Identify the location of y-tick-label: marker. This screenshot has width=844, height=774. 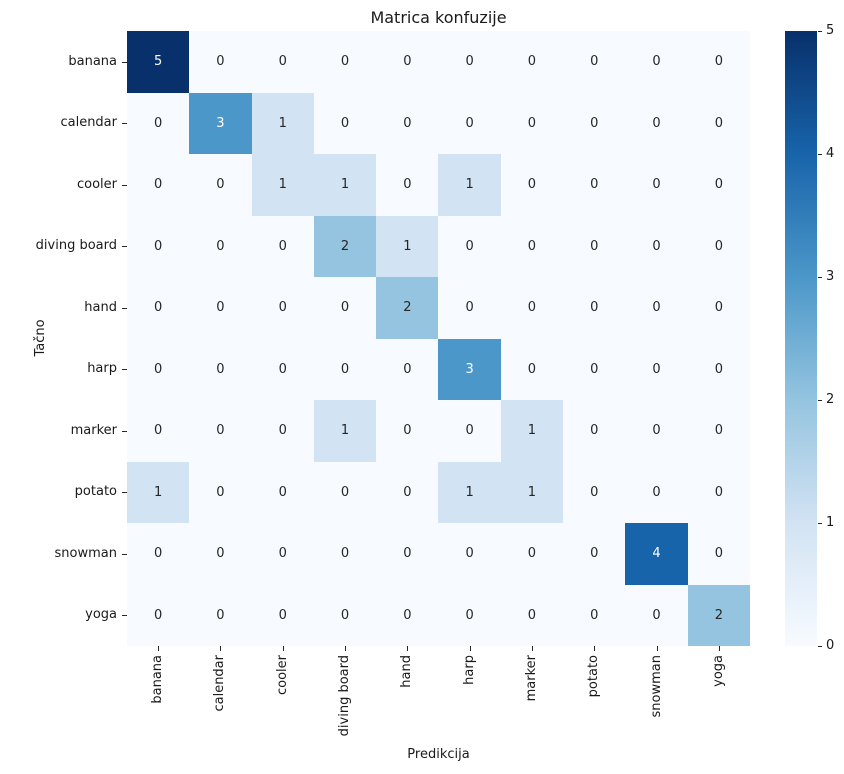
(93, 430).